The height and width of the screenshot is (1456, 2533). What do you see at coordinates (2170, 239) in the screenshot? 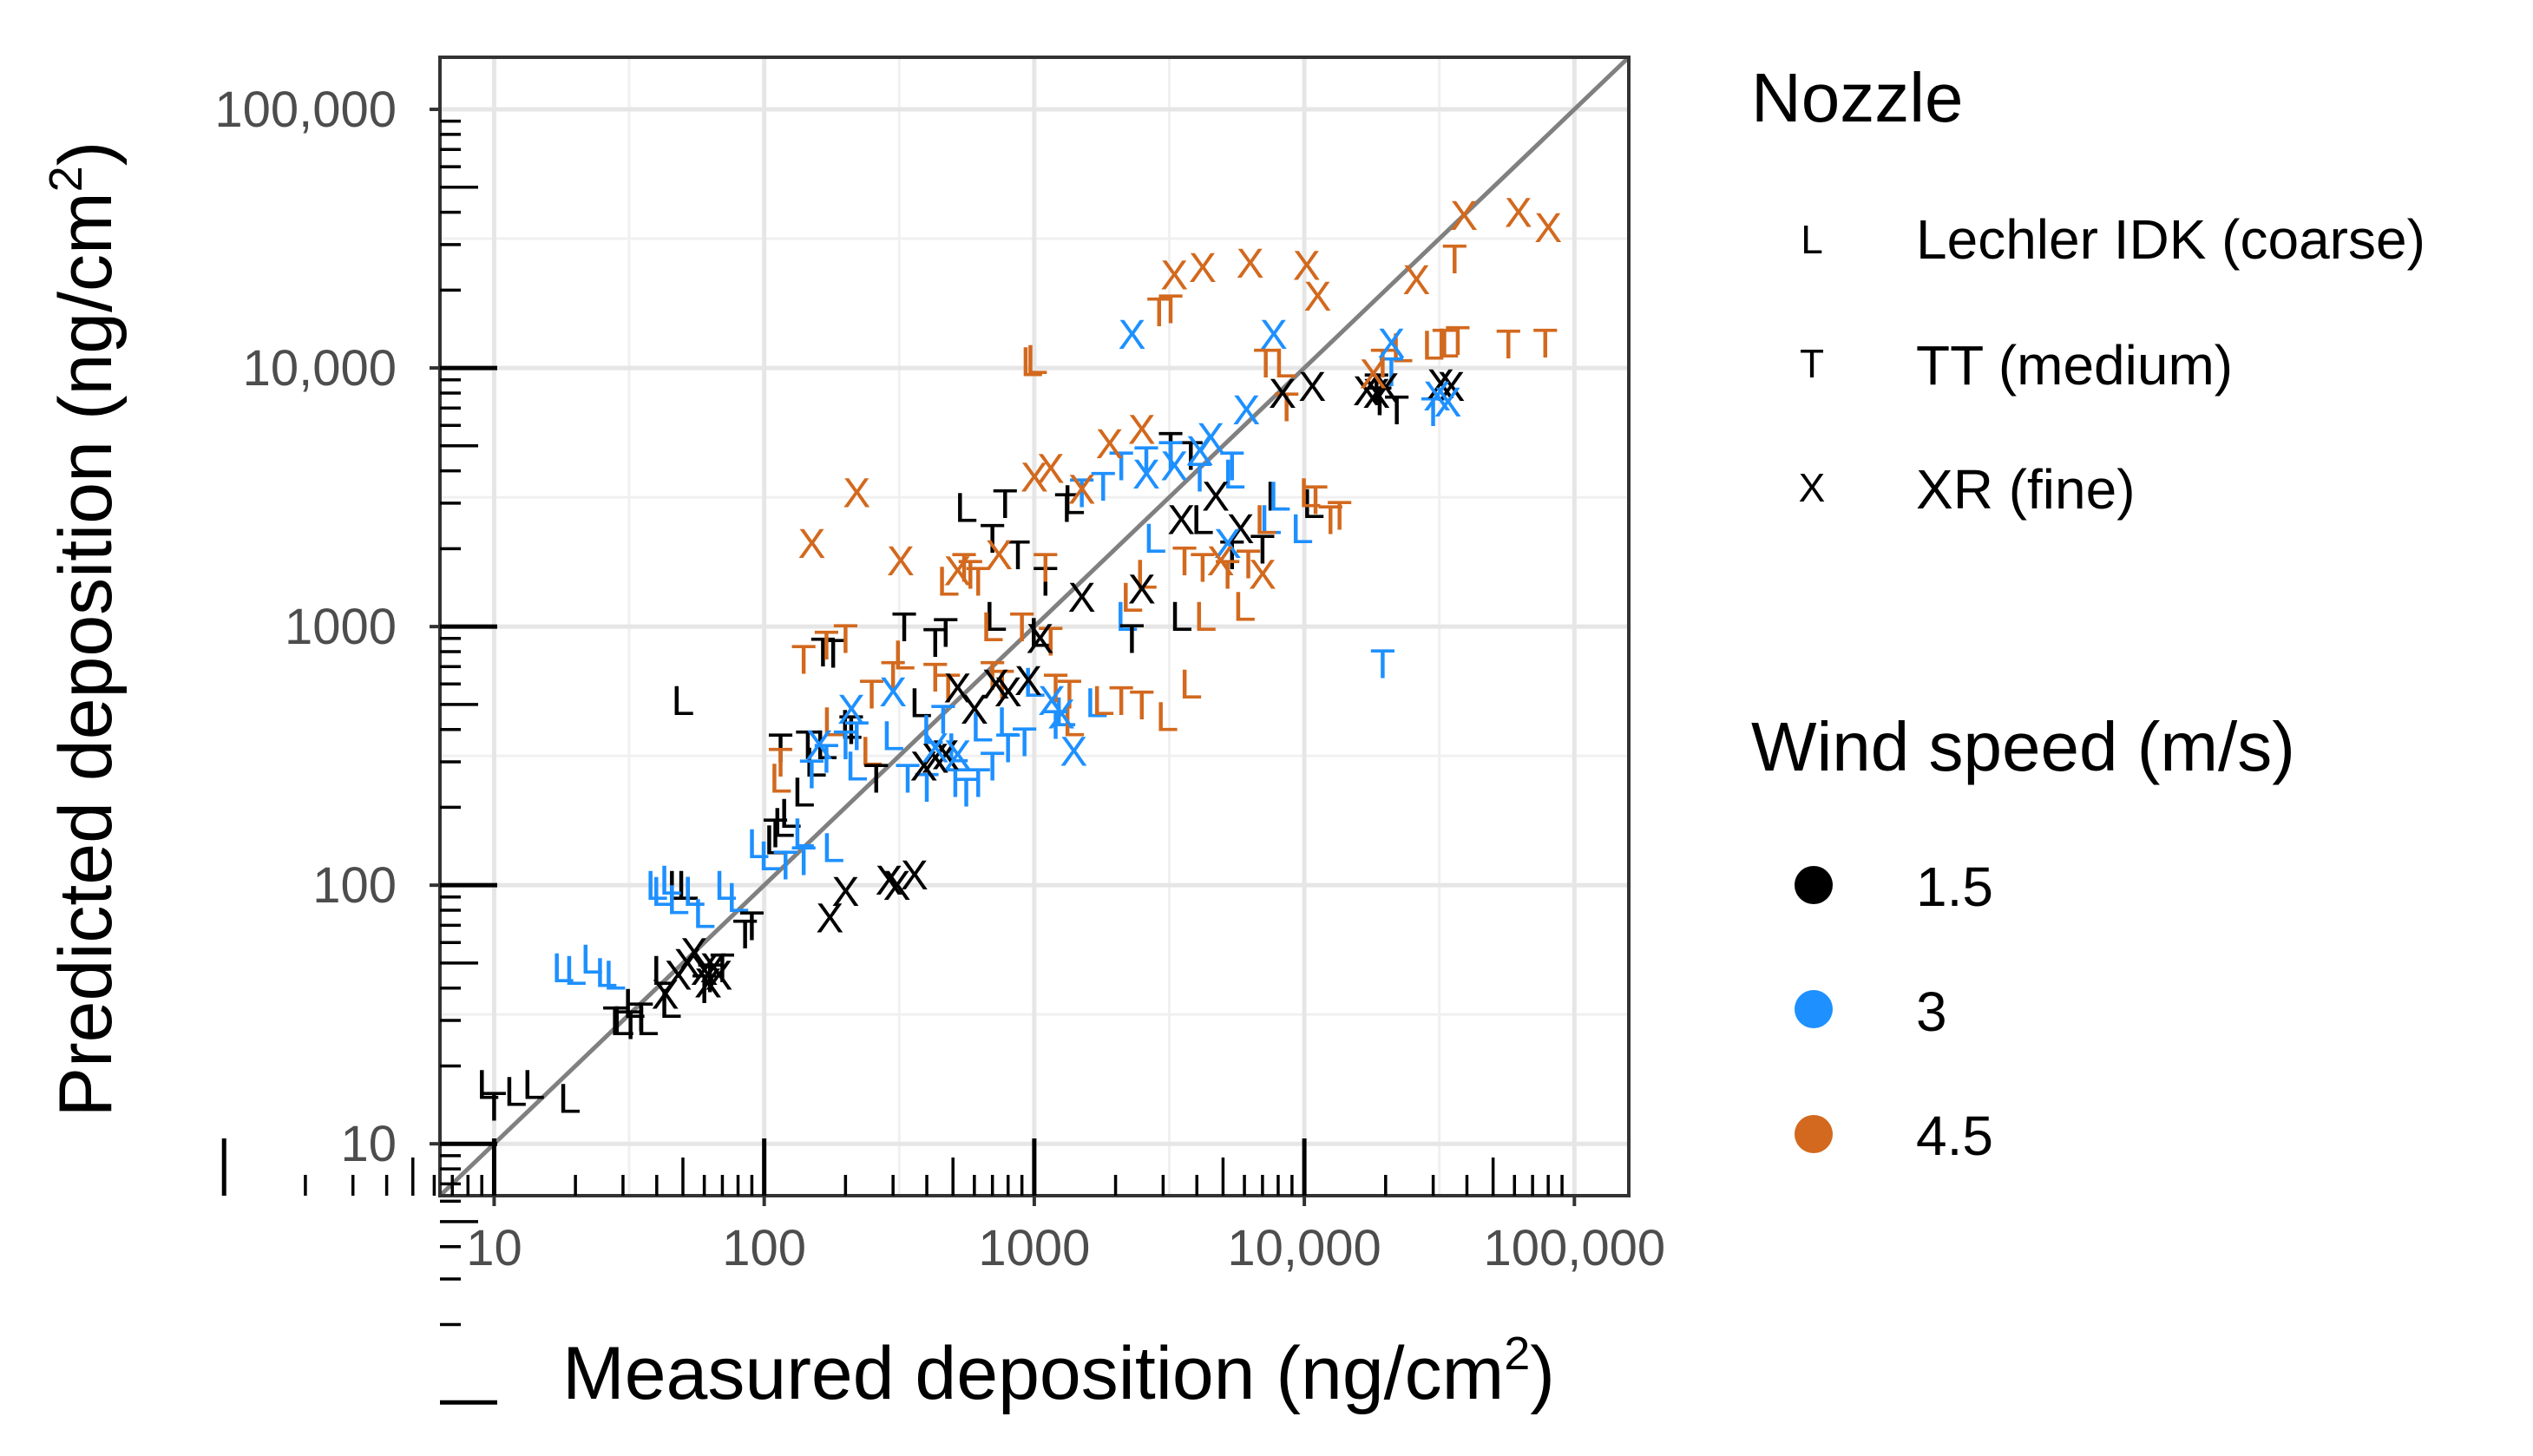
I see `legend-label-lechler: Lechler IDK (coarse)` at bounding box center [2170, 239].